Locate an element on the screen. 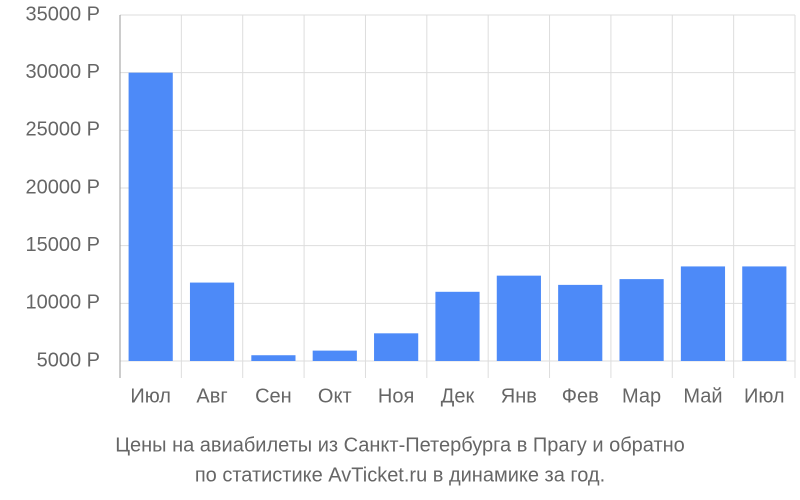 The image size is (800, 500). y-tick-label: 25000 Р is located at coordinates (62, 130).